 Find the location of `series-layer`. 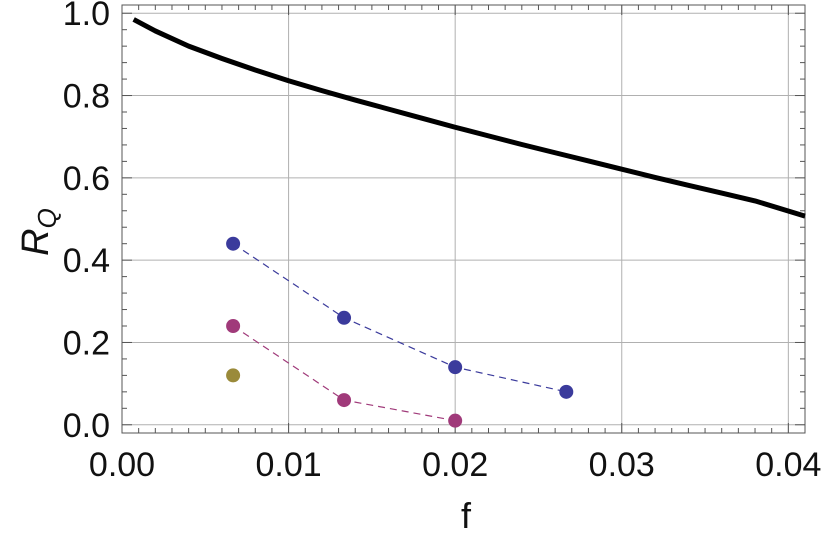

series-layer is located at coordinates (400, 332).